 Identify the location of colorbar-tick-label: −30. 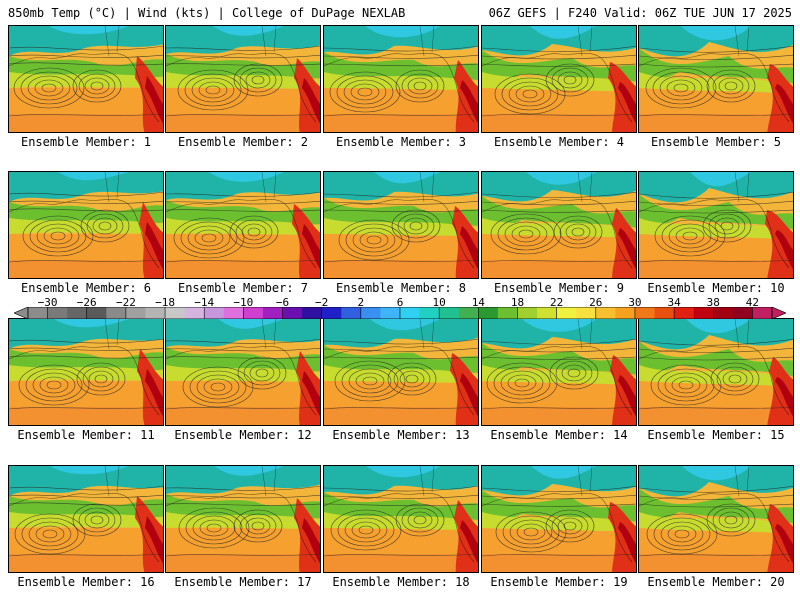
(47, 302).